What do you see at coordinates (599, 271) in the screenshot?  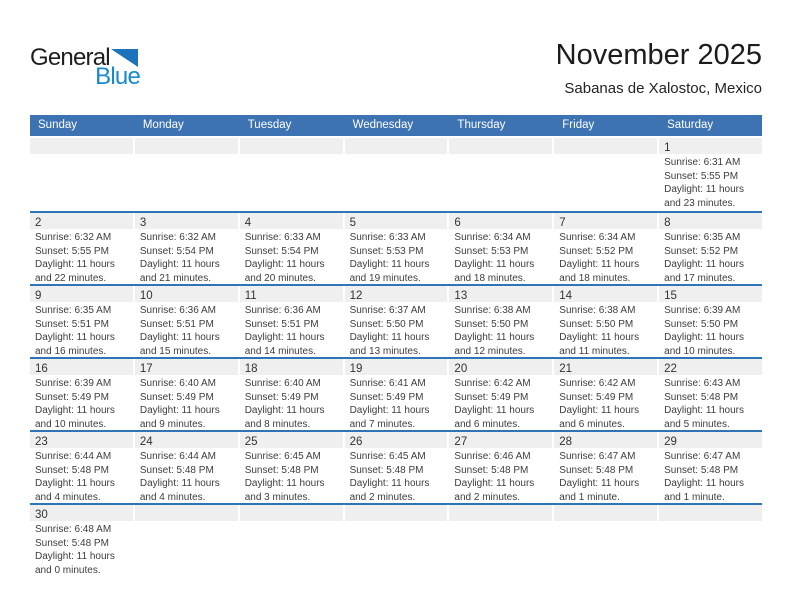 I see `daylight-text: Daylight: 11 hours and 18 minutes.` at bounding box center [599, 271].